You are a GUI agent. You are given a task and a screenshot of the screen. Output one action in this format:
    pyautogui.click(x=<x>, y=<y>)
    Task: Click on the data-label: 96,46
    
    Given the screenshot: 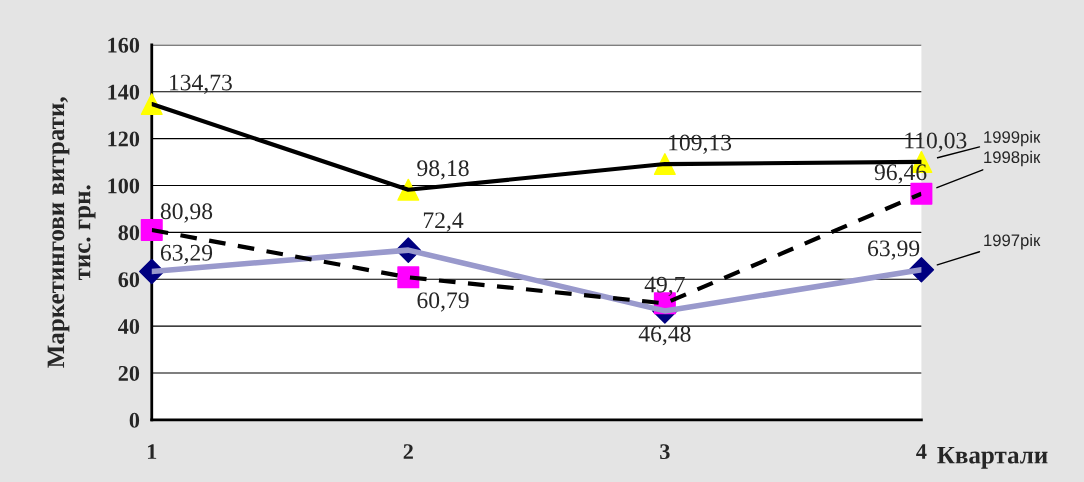 What is the action you would take?
    pyautogui.click(x=900, y=174)
    